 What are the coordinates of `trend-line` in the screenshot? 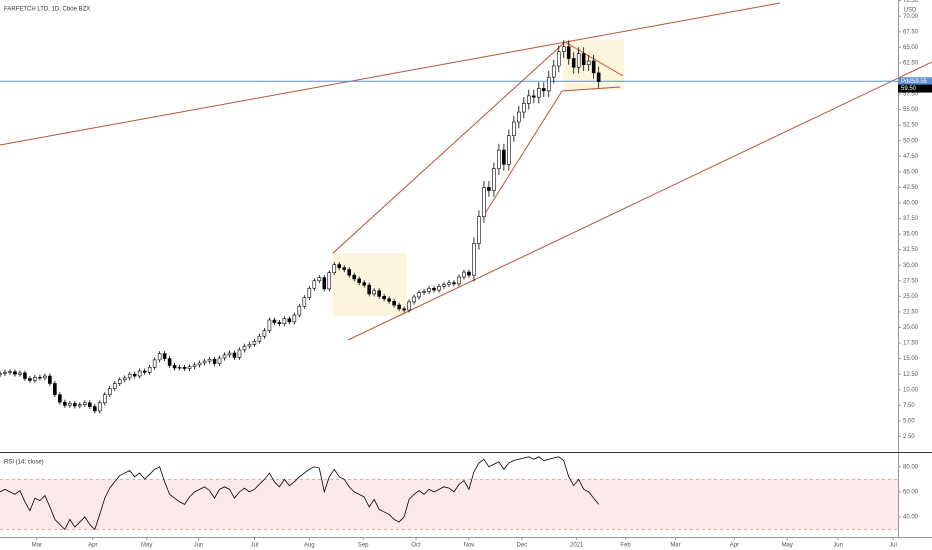 It's located at (591, 89).